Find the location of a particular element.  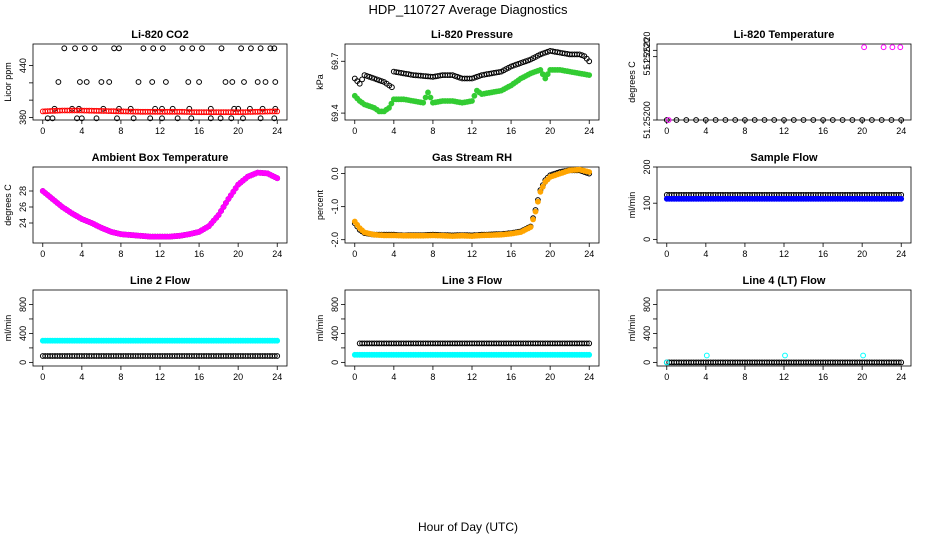

panel-1: Li-820 Pressure 0 4 8 12 16 20 24 69.4 69.7 kPa is located at coordinates (457, 82).